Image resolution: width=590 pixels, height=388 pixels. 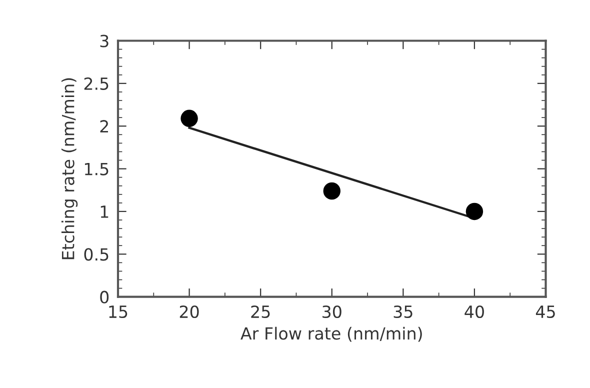 I want to click on y-tick-label: 1, so click(x=104, y=212).